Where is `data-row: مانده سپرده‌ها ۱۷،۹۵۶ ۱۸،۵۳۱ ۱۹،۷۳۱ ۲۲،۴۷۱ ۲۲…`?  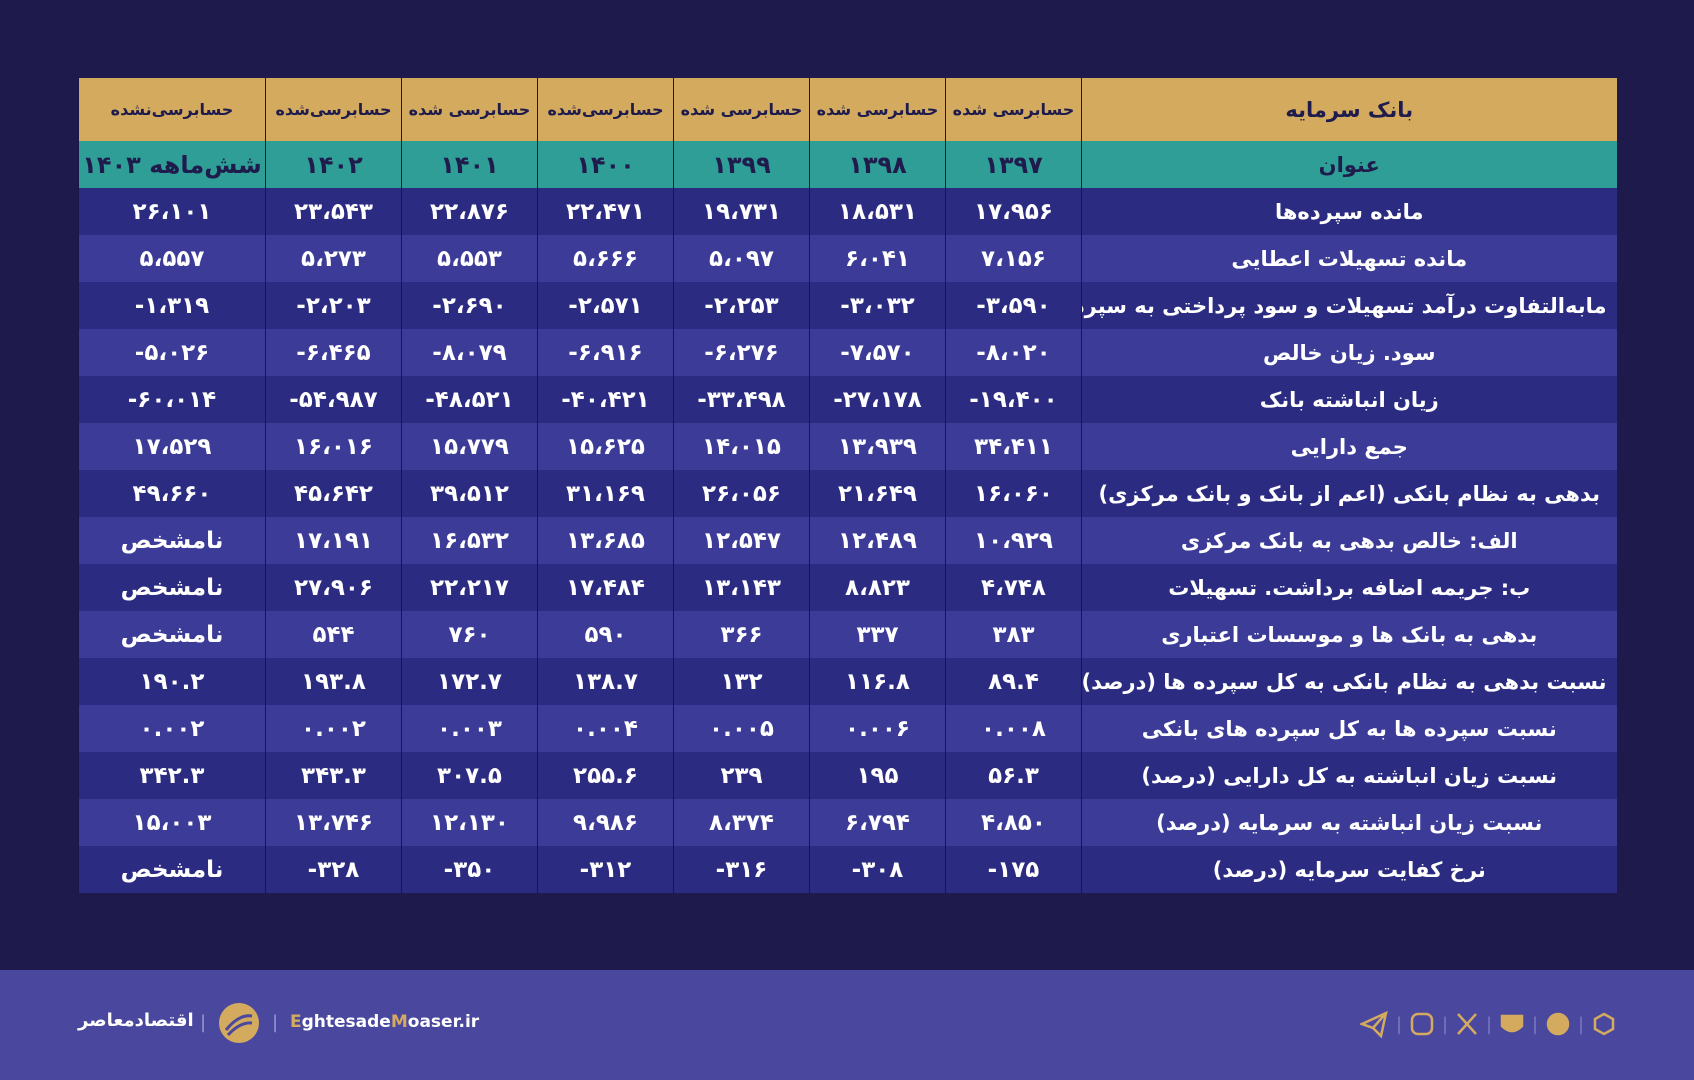 data-row: مانده سپرده‌ها ۱۷،۹۵۶ ۱۸،۵۳۱ ۱۹،۷۳۱ ۲۲،۴۷۱ ۲۲… is located at coordinates (847, 211).